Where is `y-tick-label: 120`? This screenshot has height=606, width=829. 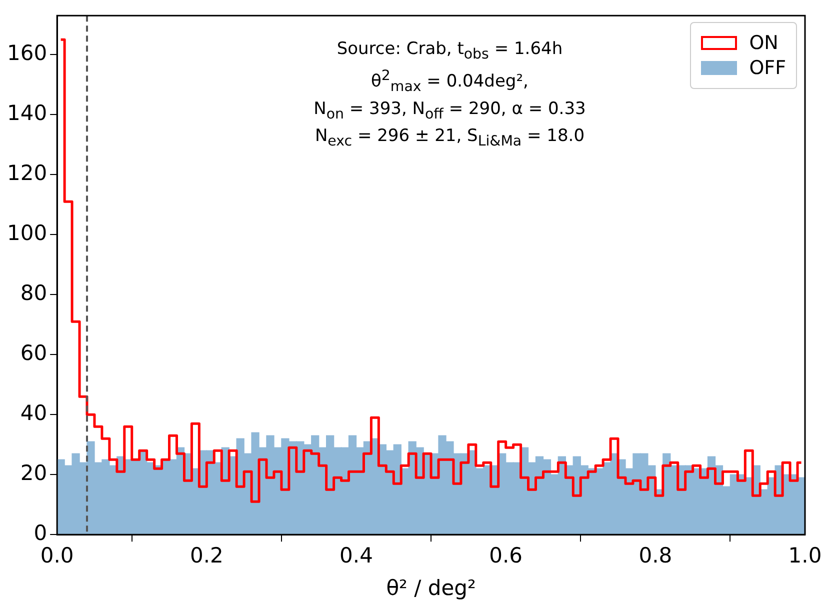 y-tick-label: 120 is located at coordinates (27, 173).